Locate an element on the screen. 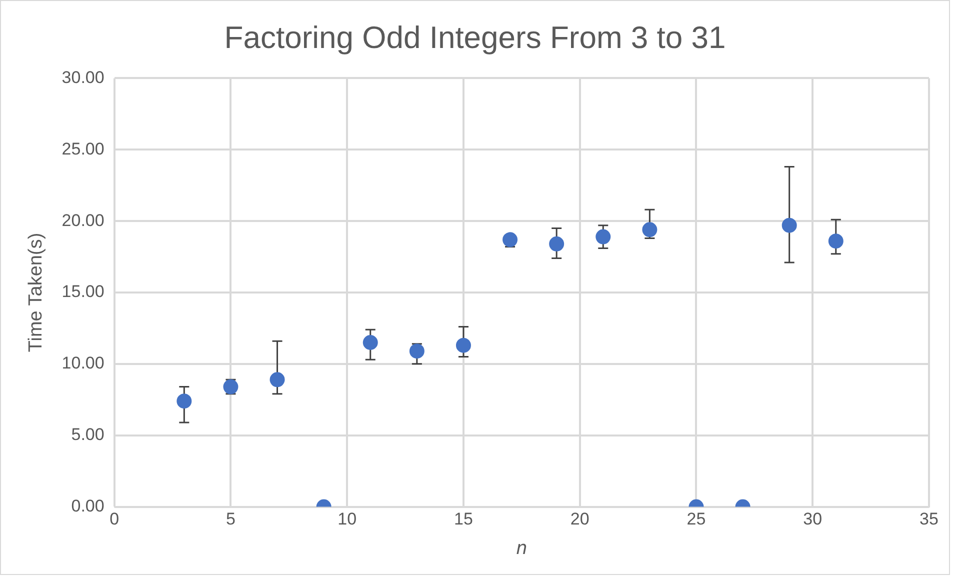 Image resolution: width=956 pixels, height=577 pixels. x-tick-label: 35 is located at coordinates (929, 519).